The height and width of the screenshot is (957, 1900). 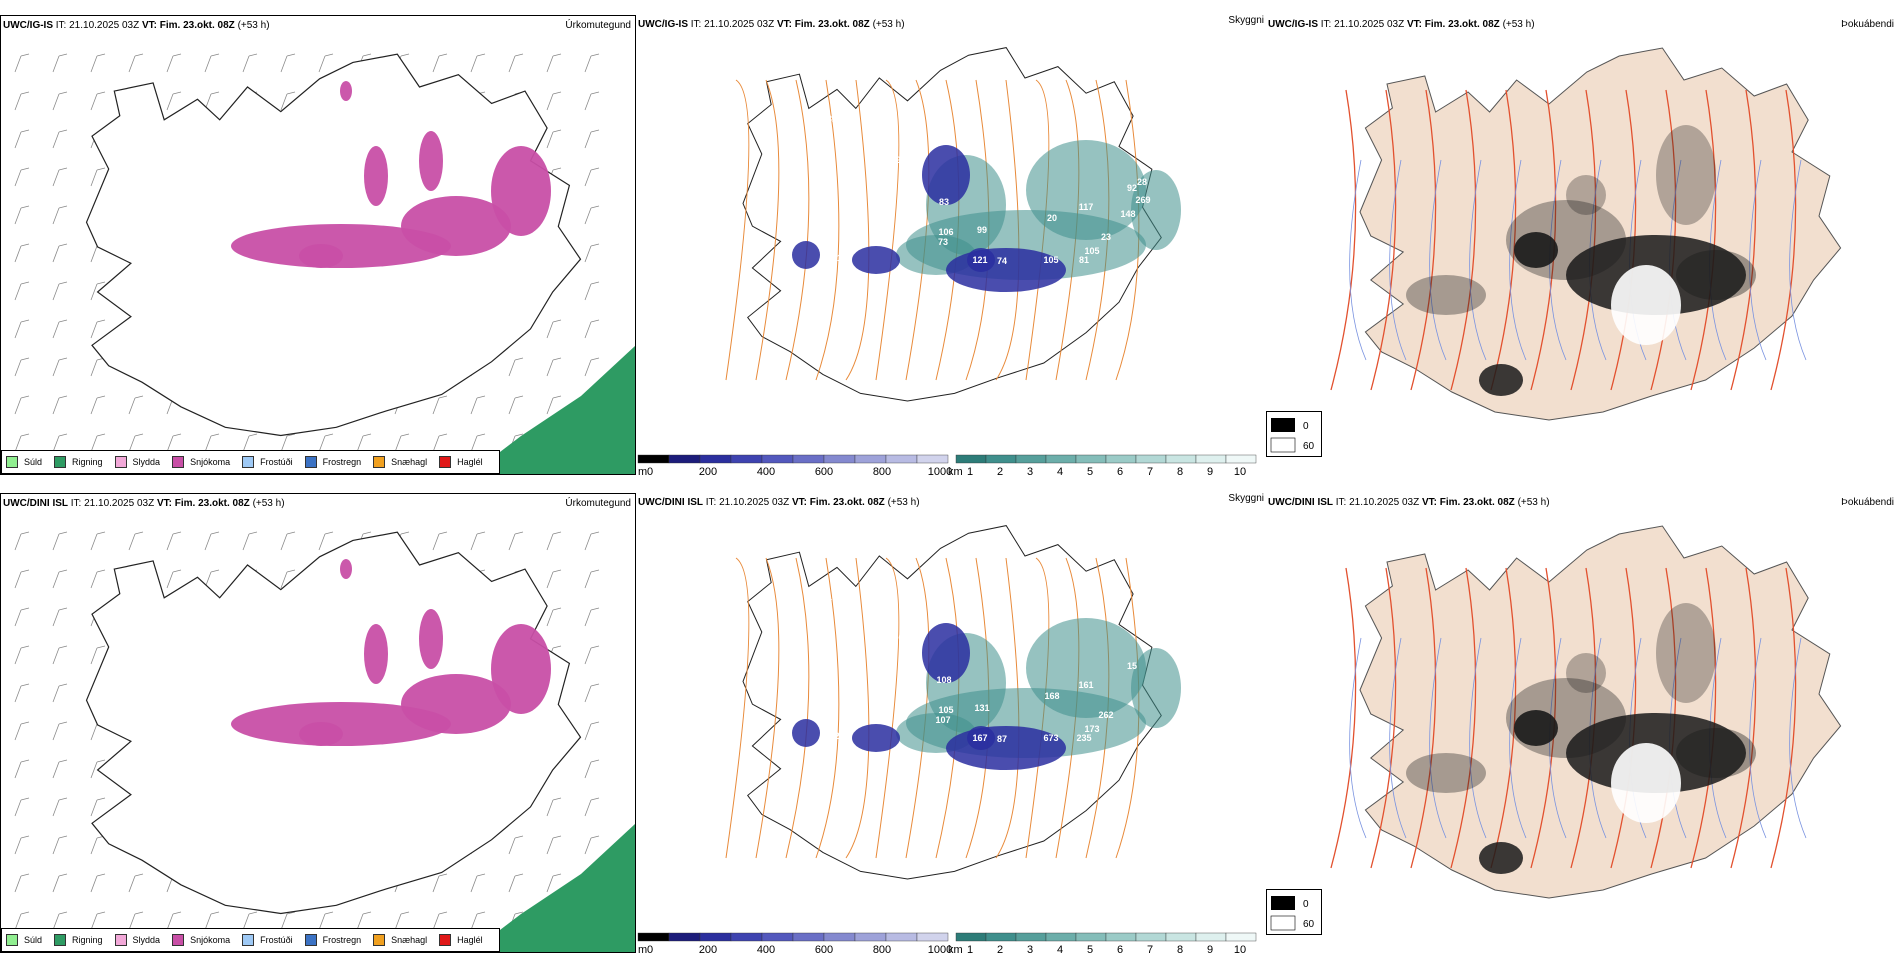 What do you see at coordinates (1150, 950) in the screenshot?
I see `vis-scale-tick: 7` at bounding box center [1150, 950].